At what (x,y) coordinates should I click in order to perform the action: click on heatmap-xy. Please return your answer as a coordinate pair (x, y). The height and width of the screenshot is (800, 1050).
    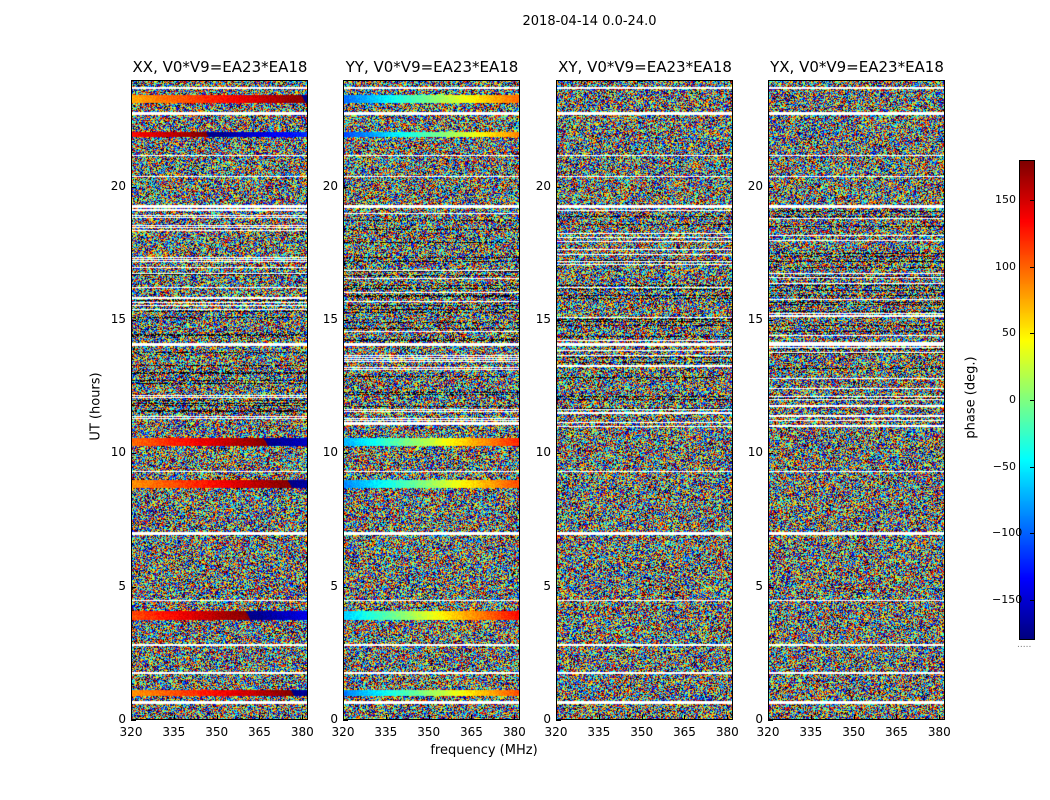
    Looking at the image, I should click on (644, 400).